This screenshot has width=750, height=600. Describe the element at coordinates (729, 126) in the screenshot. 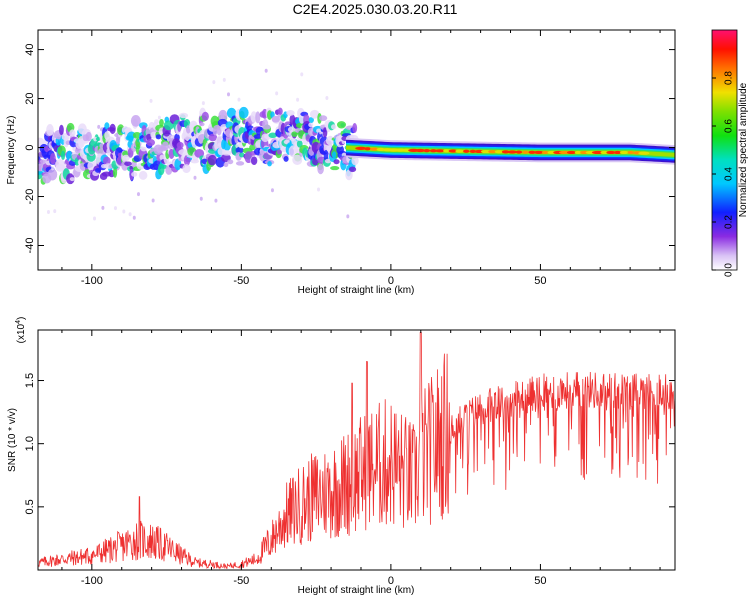

I see `colorbar-tick-label: 0.6` at that location.